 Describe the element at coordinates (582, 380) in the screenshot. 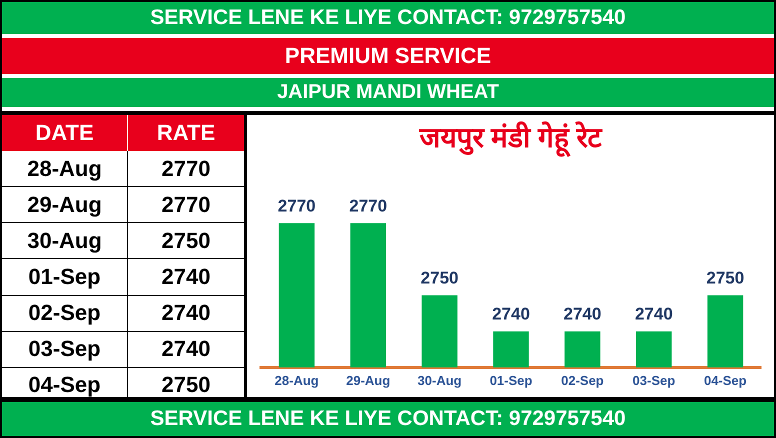

I see `x-tick-label: 02-Sep` at that location.